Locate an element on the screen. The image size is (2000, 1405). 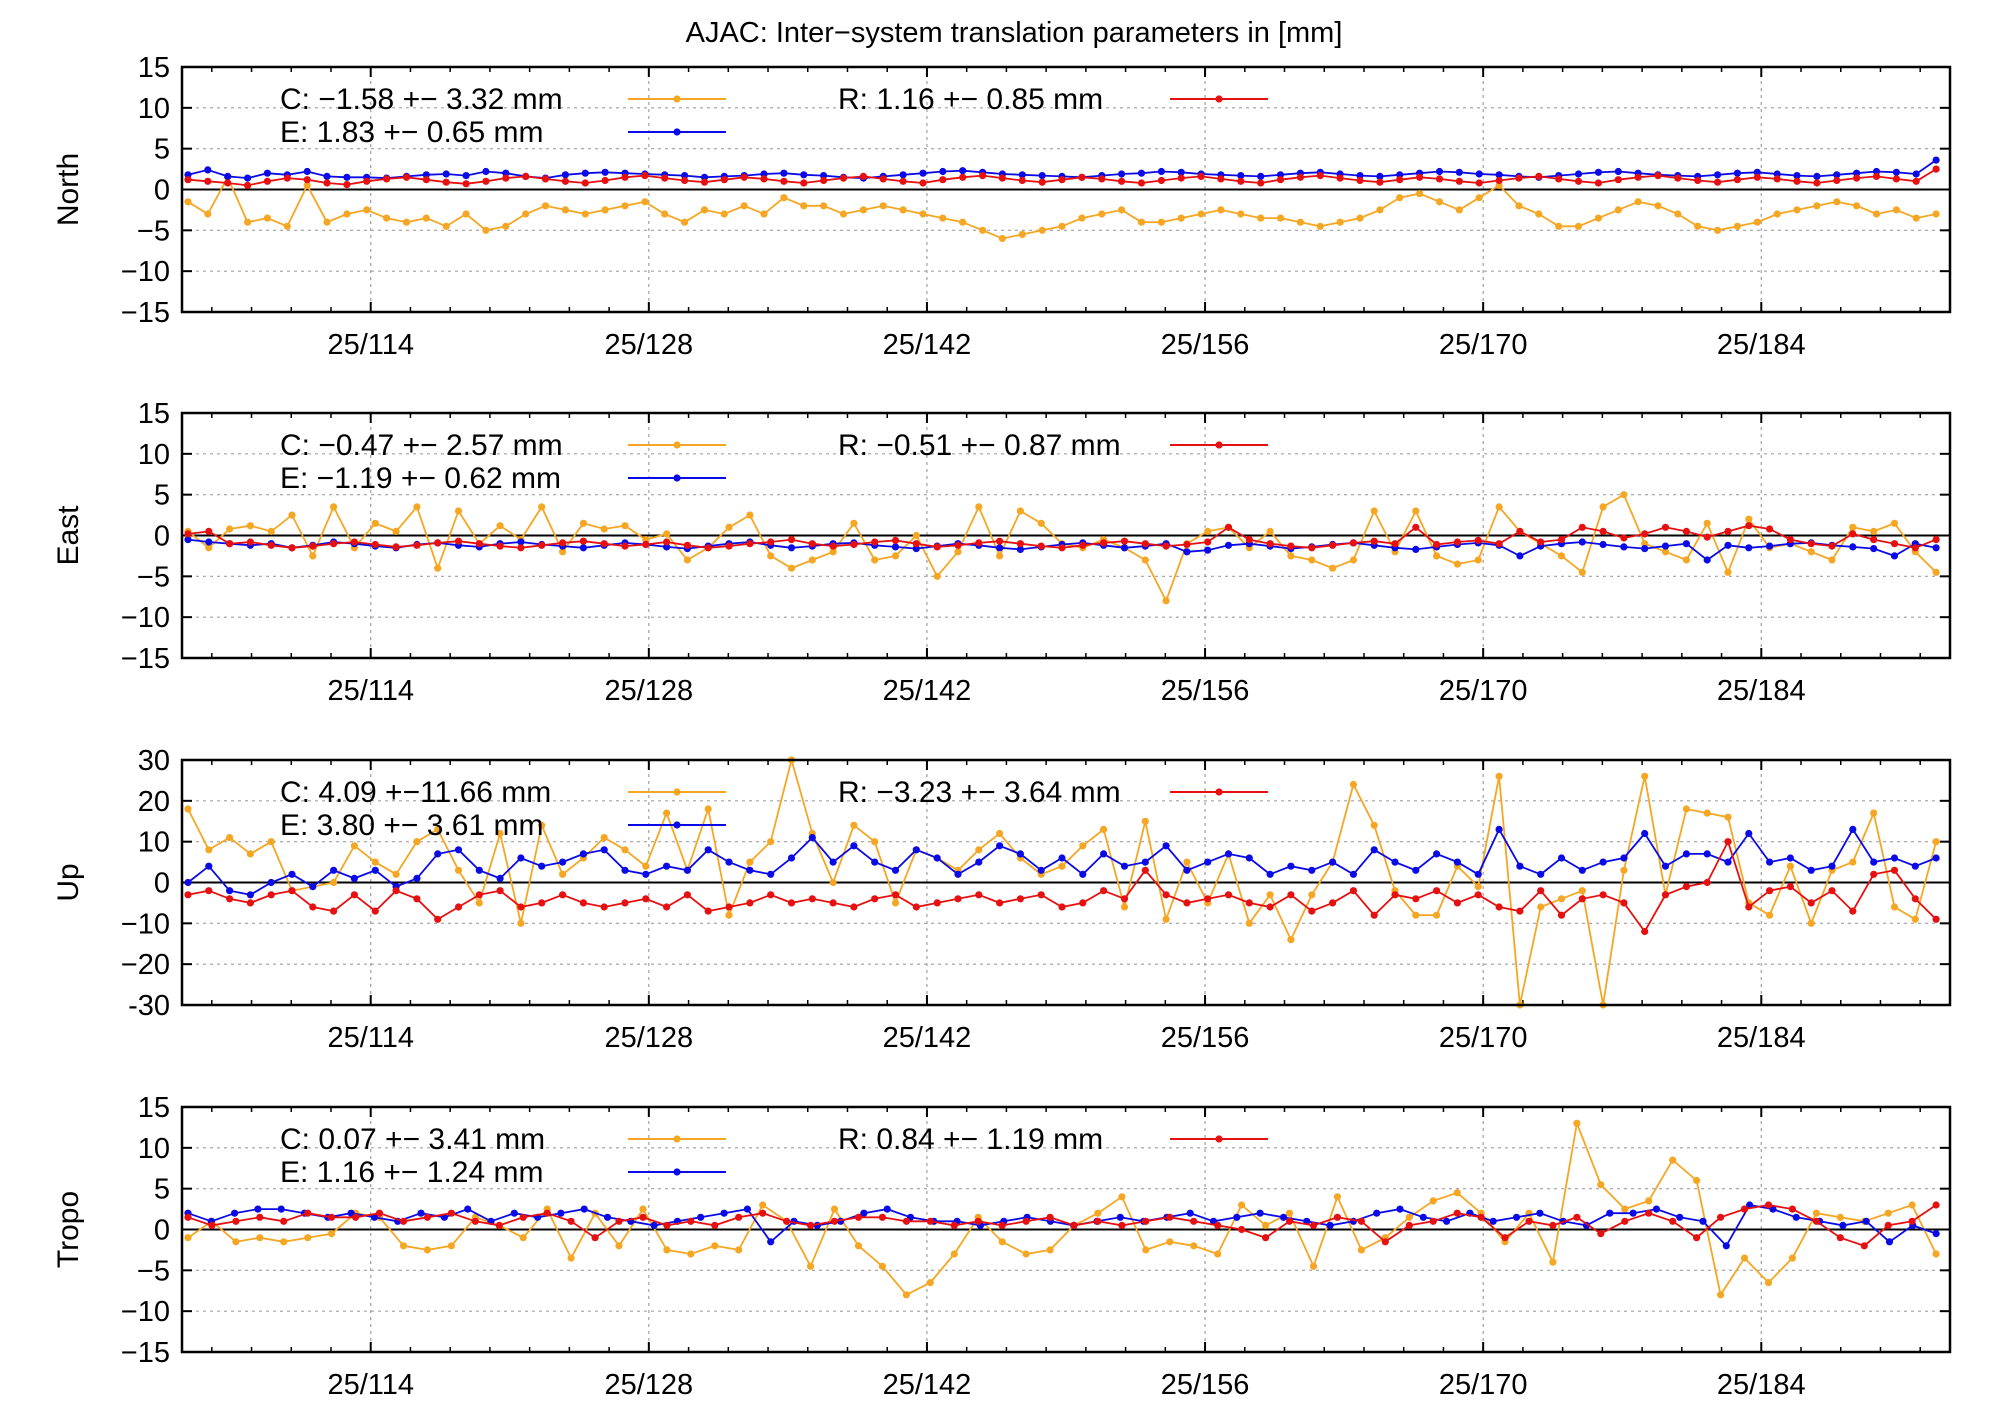
legend-entry-R: R: 0.84 +− 1.19 mm is located at coordinates (1053, 1139).